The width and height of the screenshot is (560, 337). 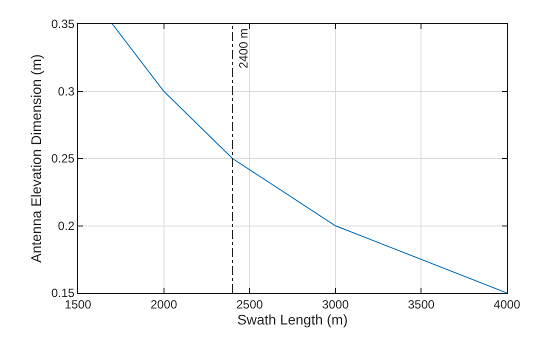 What do you see at coordinates (66, 225) in the screenshot?
I see `y-tick-label: 0.2` at bounding box center [66, 225].